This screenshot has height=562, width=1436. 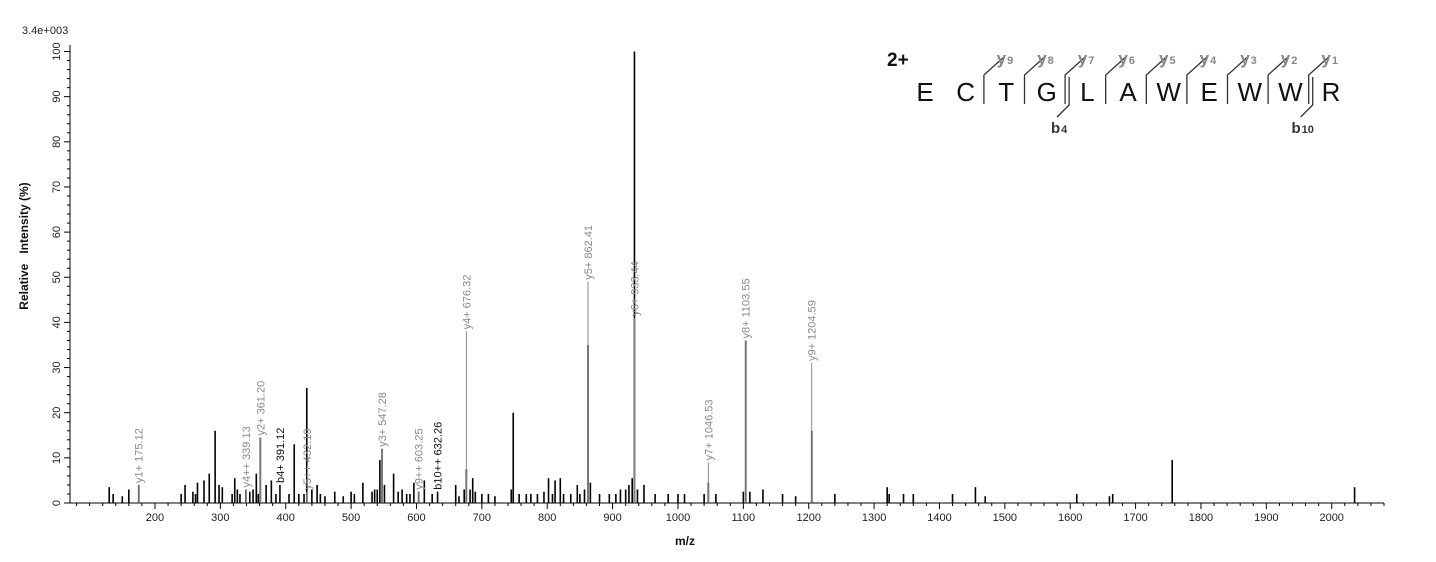 I want to click on y-ion-label: y1, so click(x=1329, y=58).